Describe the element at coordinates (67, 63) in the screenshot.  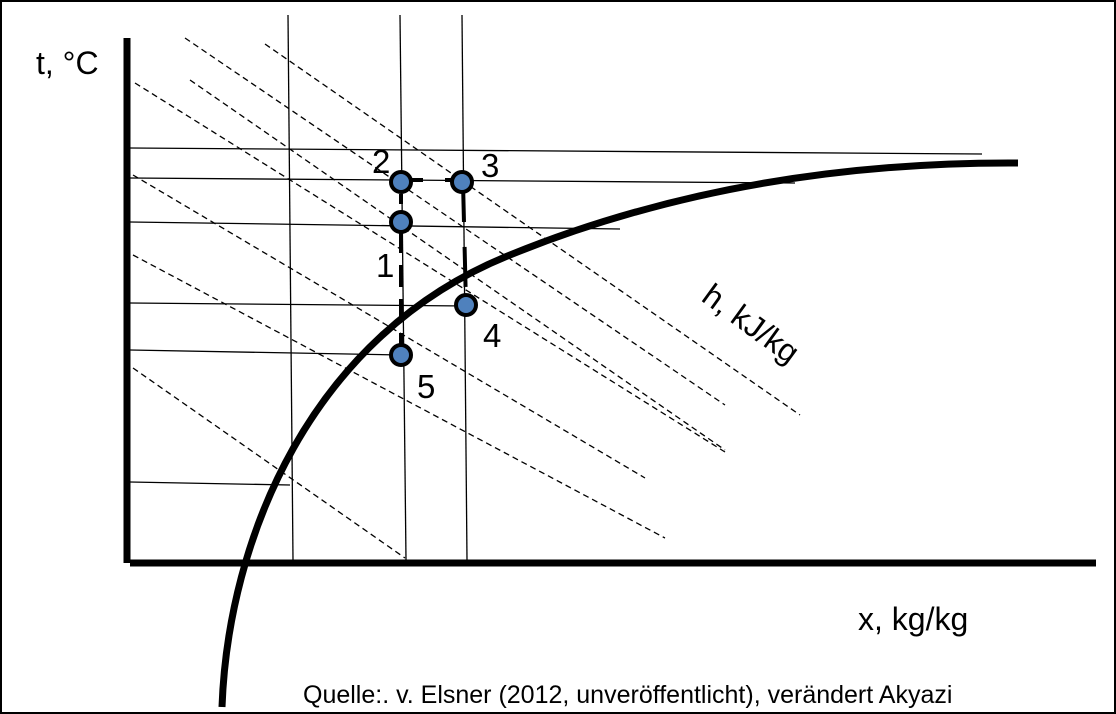
I see `y-axis-label: t, °C` at that location.